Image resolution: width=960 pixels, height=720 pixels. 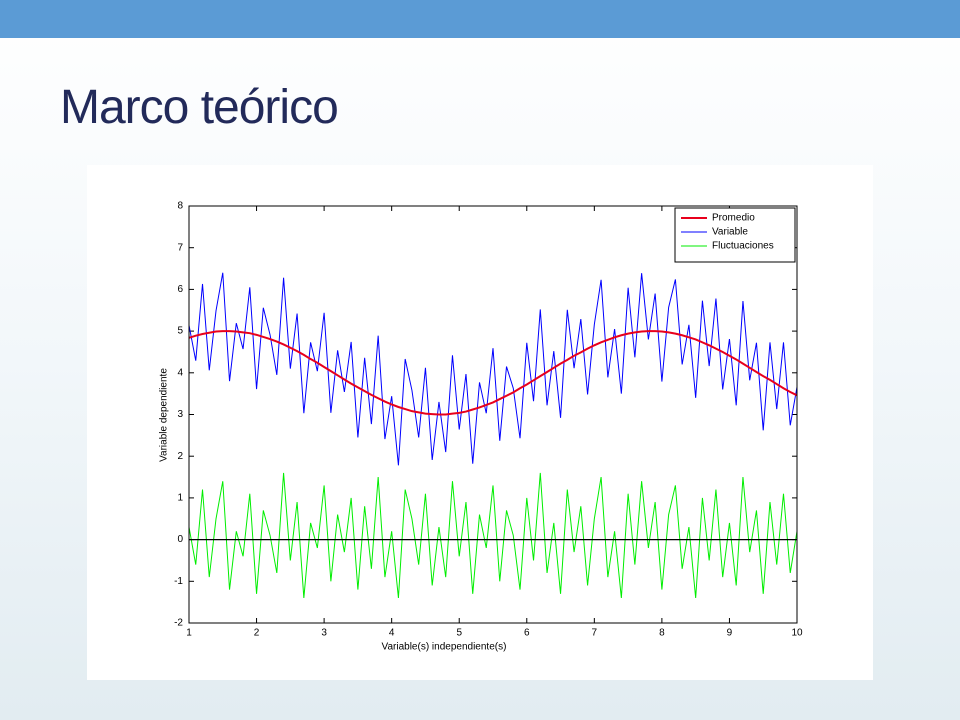 What do you see at coordinates (662, 633) in the screenshot?
I see `x-tick-label: 8` at bounding box center [662, 633].